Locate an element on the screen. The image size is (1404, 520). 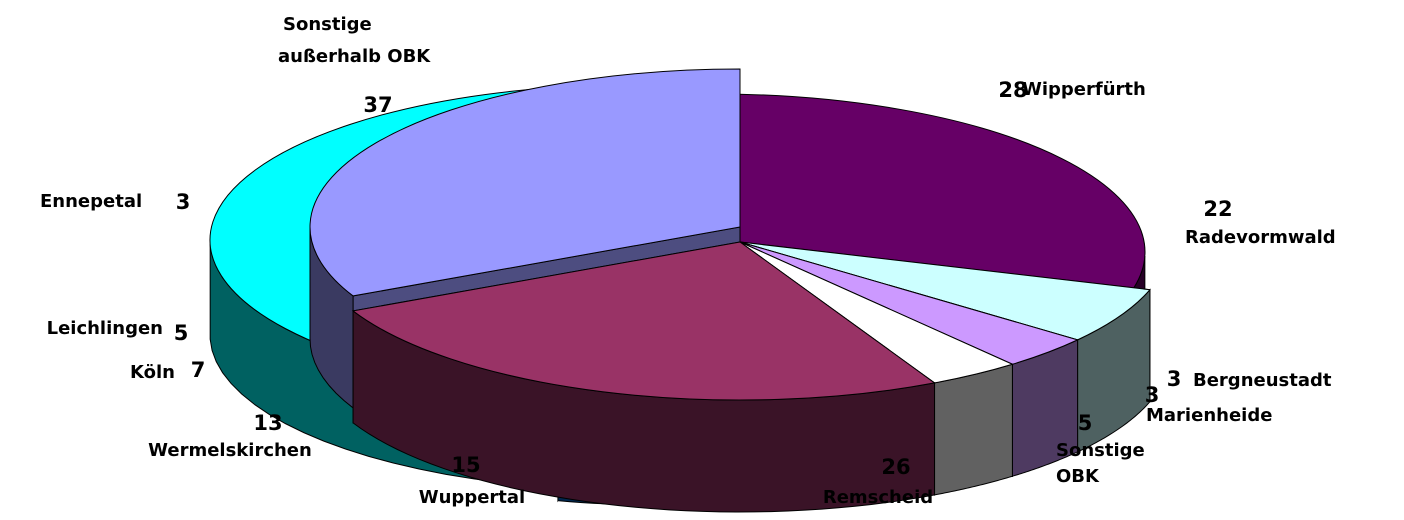
category-label-sonstige-obk: Sonstige is located at coordinates (1100, 450).